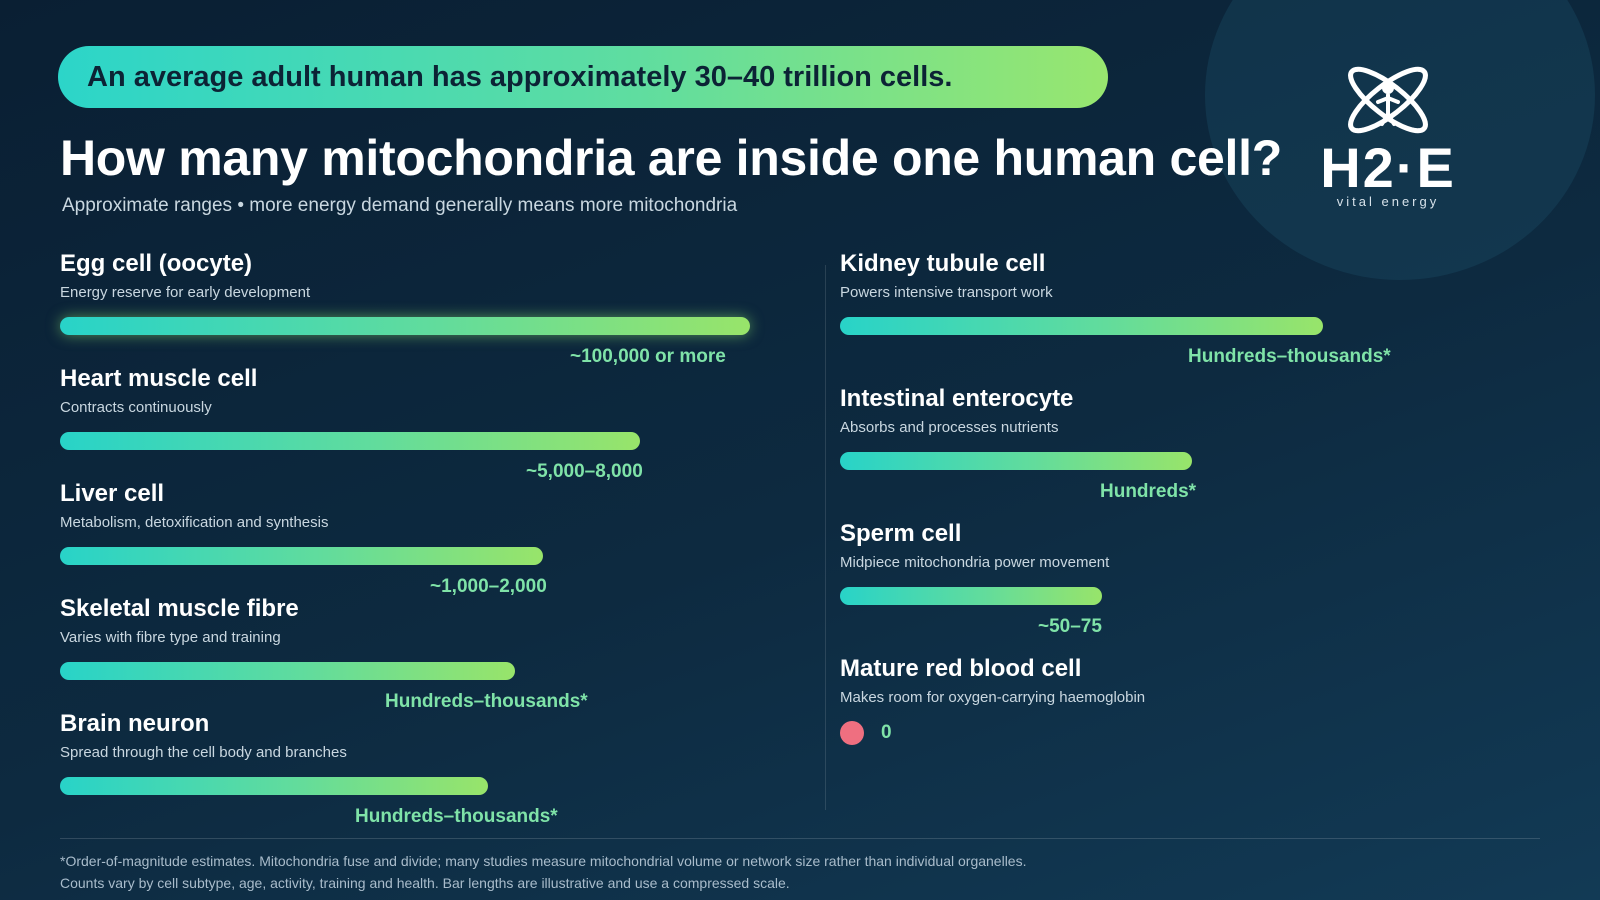 The width and height of the screenshot is (1600, 900). What do you see at coordinates (488, 586) in the screenshot?
I see `cell-value-liver: ~1,000–2,000` at bounding box center [488, 586].